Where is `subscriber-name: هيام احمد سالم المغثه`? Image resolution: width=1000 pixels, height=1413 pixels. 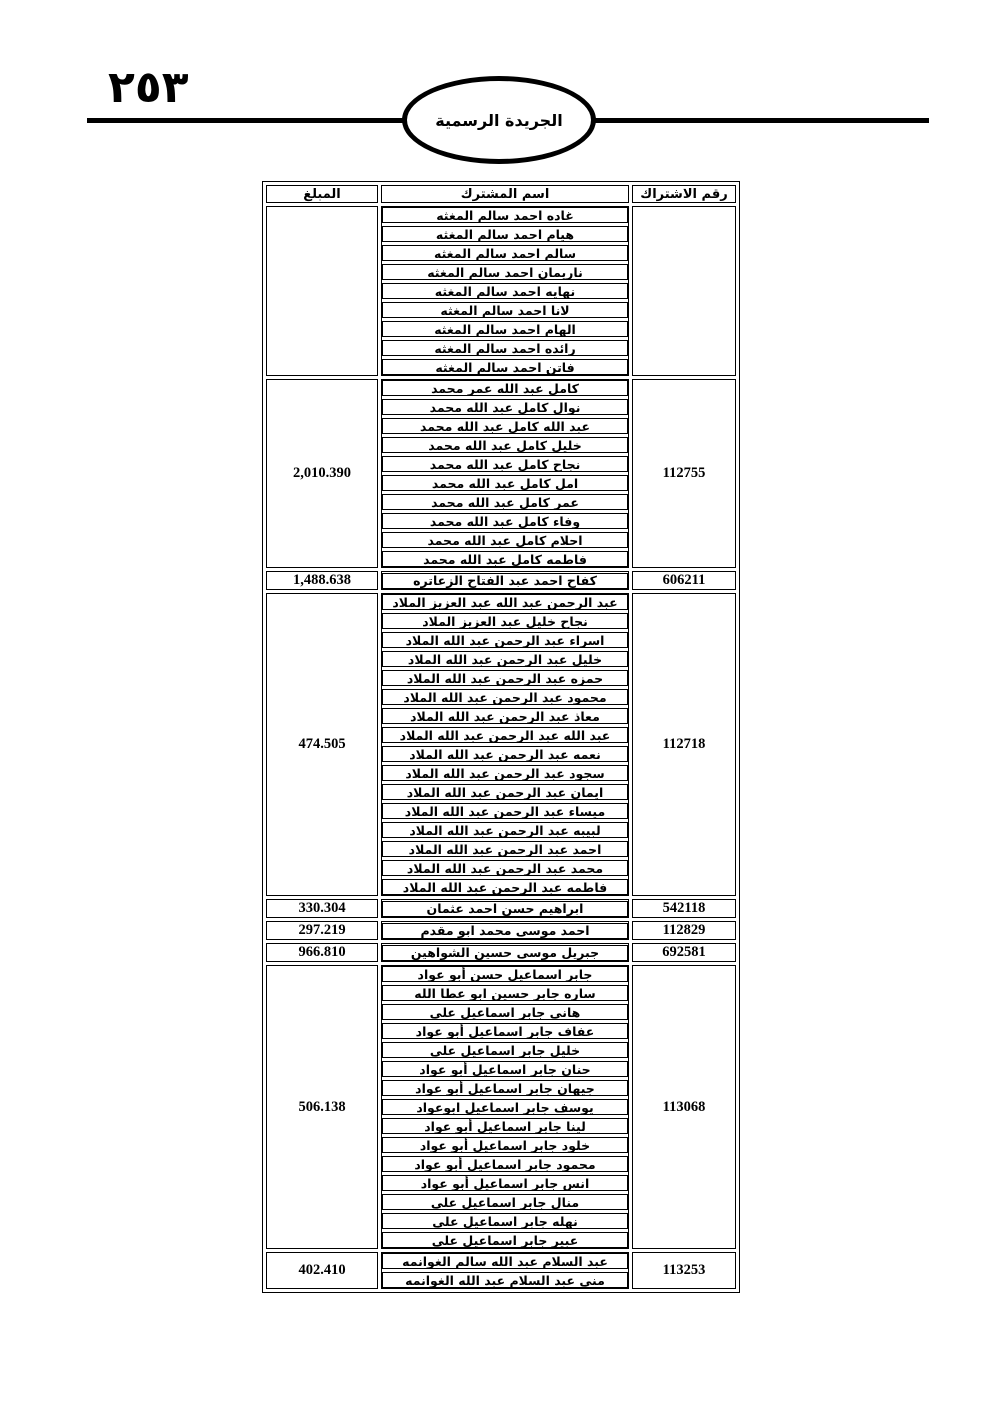
subscriber-name: هيام احمد سالم المغثه is located at coordinates (505, 234).